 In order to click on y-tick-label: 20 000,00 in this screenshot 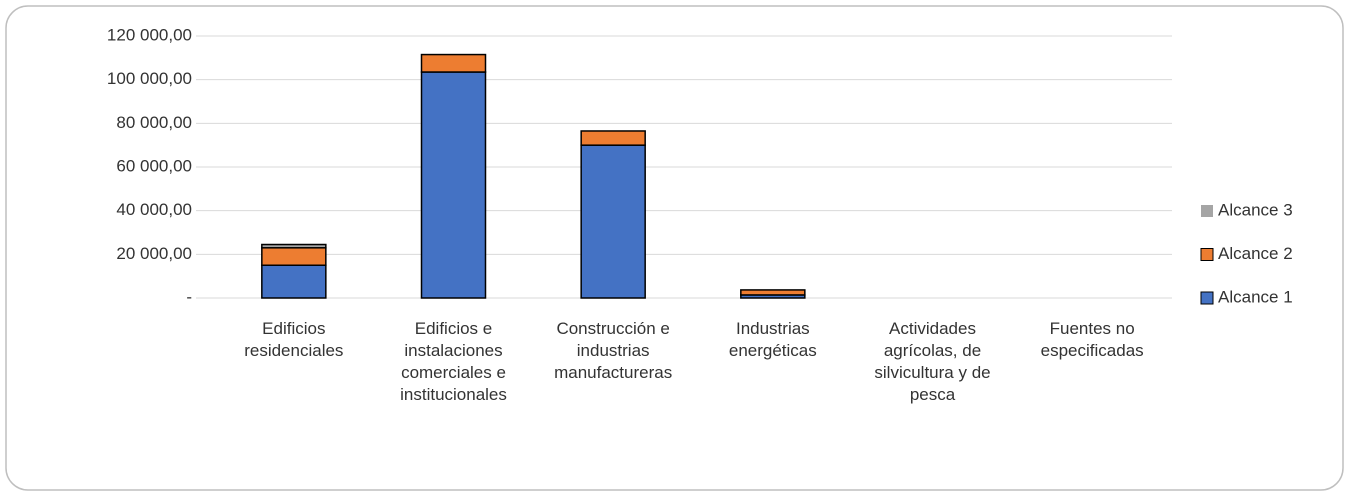, I will do `click(154, 253)`.